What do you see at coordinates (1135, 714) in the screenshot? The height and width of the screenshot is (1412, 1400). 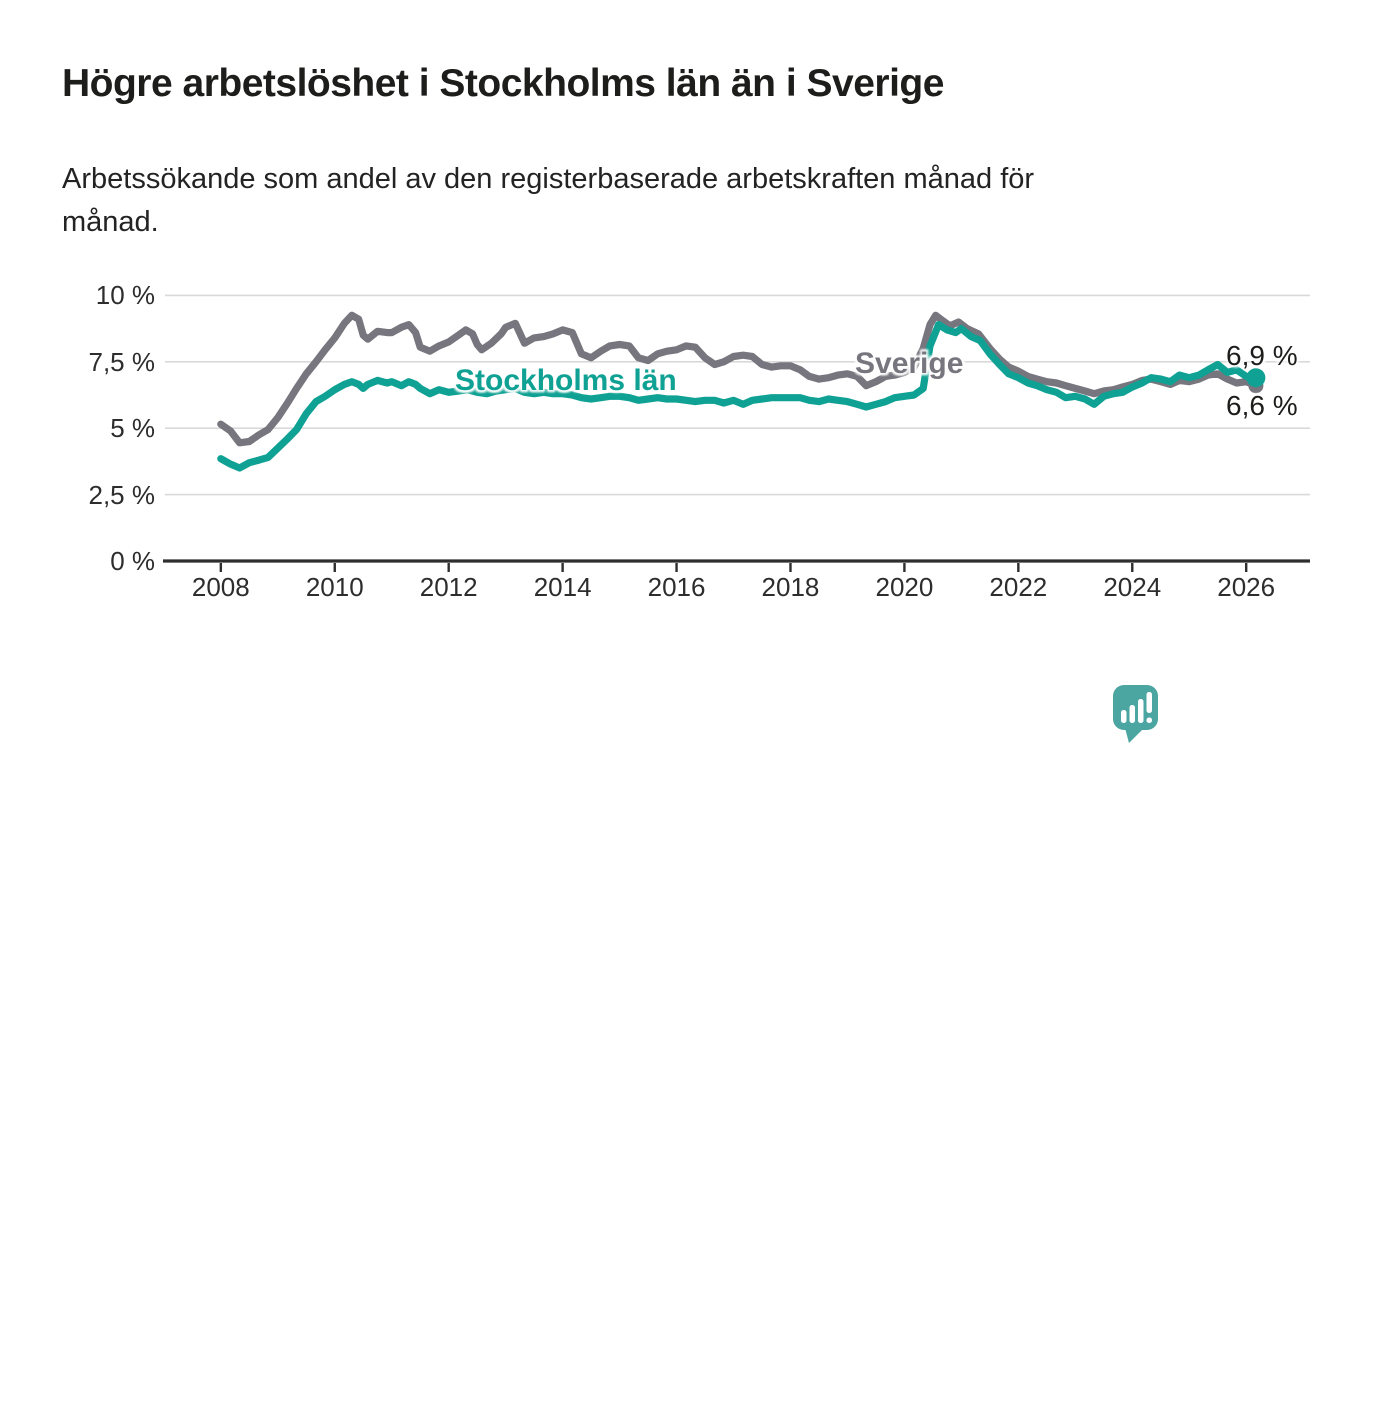 I see `bar-chart-speech-bubble-icon` at bounding box center [1135, 714].